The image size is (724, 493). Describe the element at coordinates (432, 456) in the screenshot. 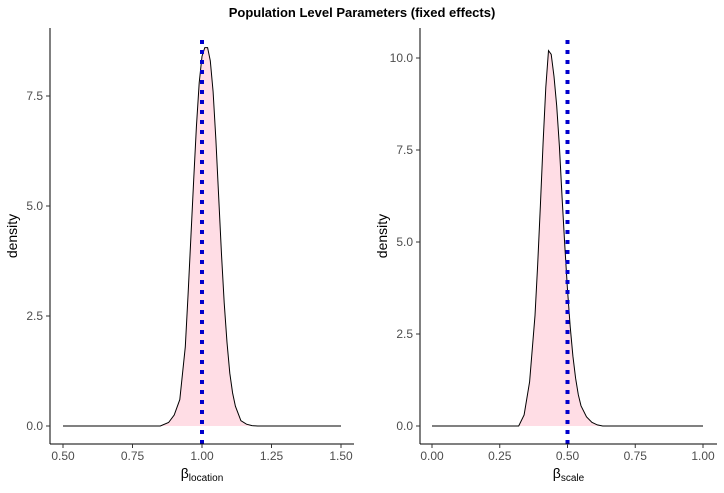

I see `x-tick-label: 0.00` at that location.